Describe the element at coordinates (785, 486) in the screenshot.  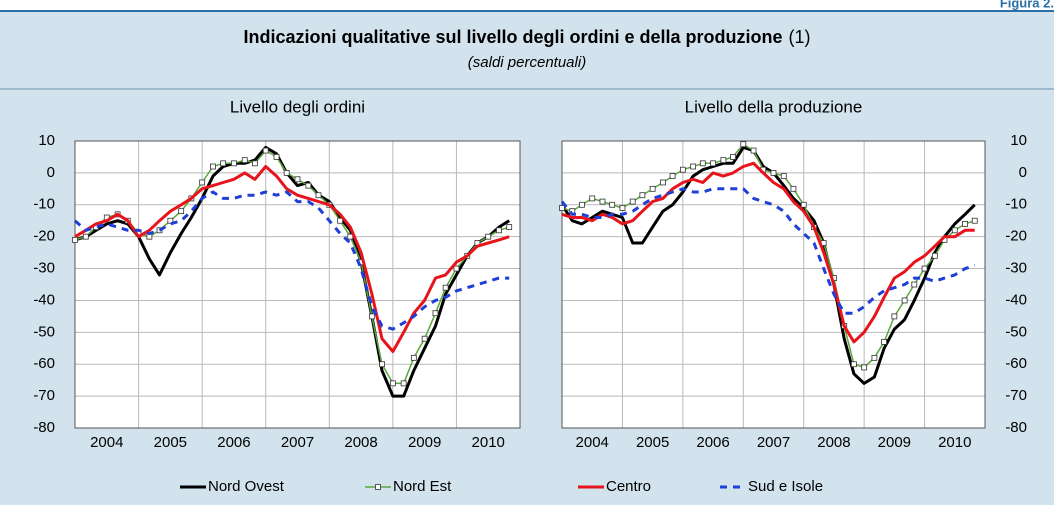
I see `legend-label: Sud e Isole` at that location.